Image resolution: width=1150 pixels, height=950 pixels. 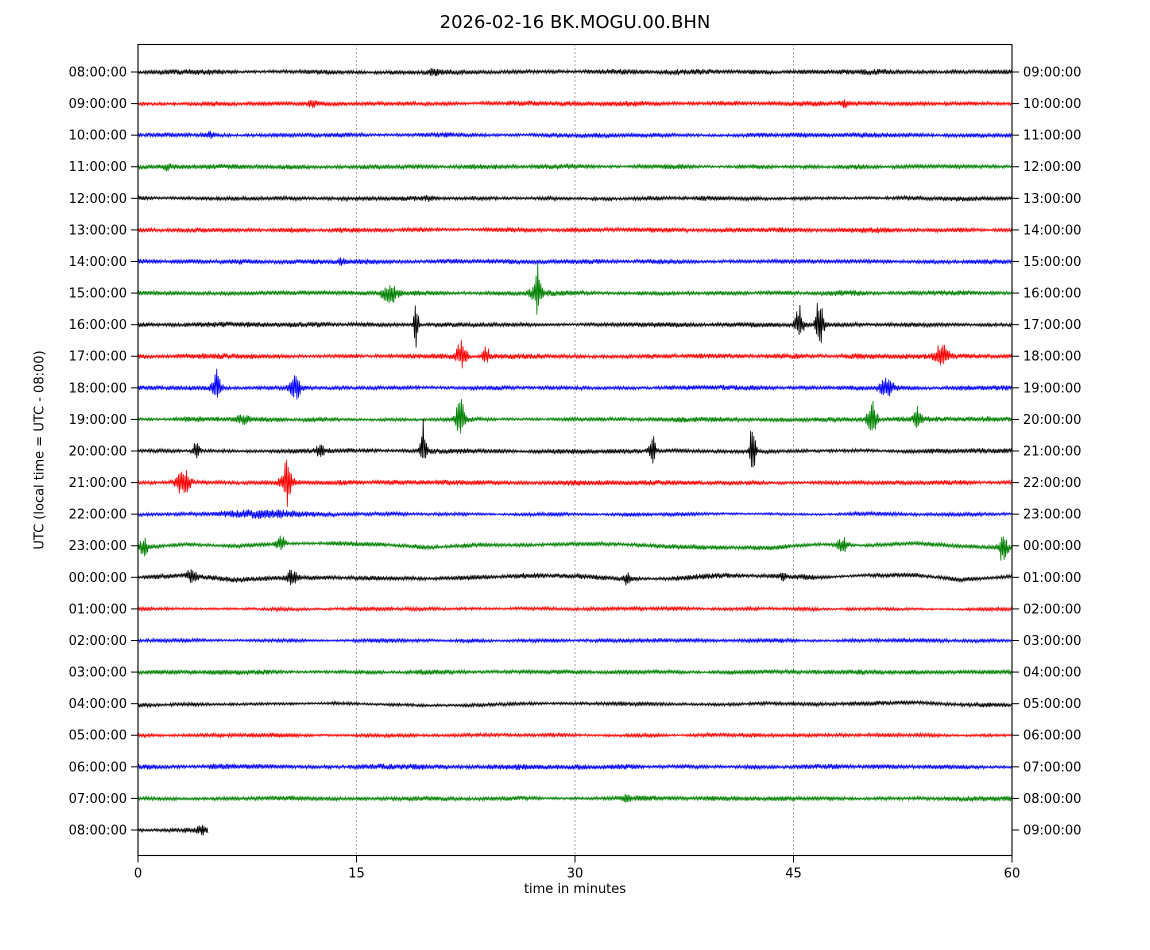 What do you see at coordinates (1052, 641) in the screenshot?
I see `y-tick-label-right: 03:00:00` at bounding box center [1052, 641].